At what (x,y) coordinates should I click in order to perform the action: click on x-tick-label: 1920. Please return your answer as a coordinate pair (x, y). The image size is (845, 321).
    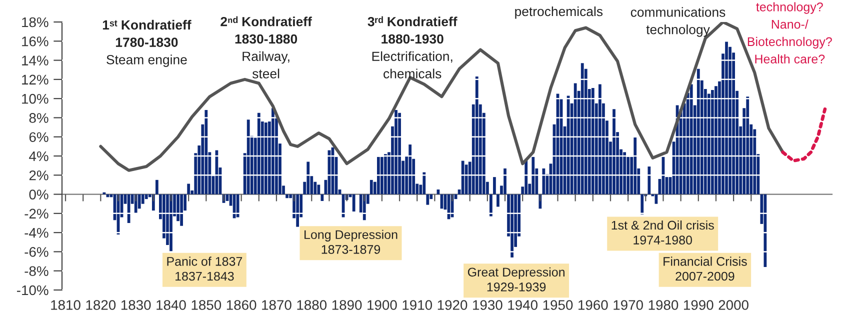
    Looking at the image, I should click on (453, 305).